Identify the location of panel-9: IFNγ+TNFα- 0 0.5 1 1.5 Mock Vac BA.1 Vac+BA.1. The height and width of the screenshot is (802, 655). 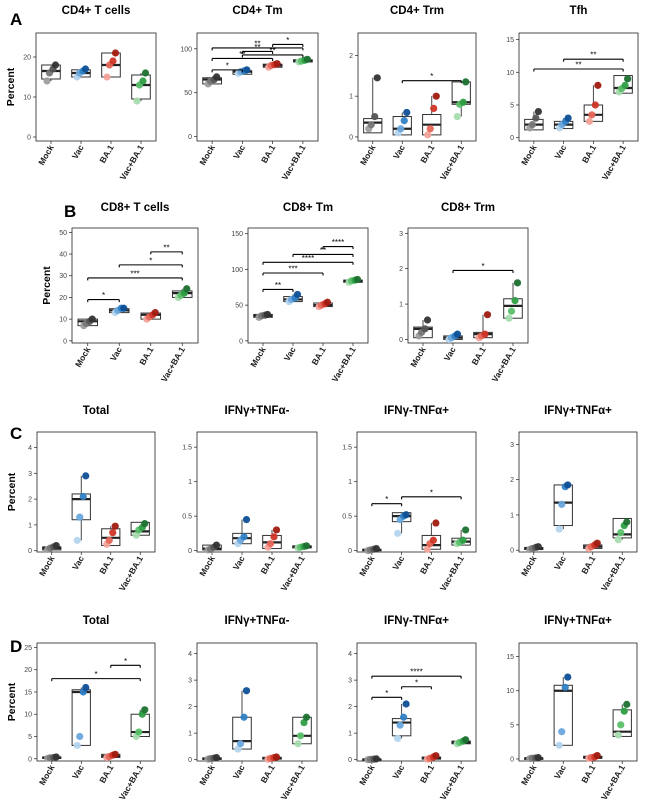
(250, 499).